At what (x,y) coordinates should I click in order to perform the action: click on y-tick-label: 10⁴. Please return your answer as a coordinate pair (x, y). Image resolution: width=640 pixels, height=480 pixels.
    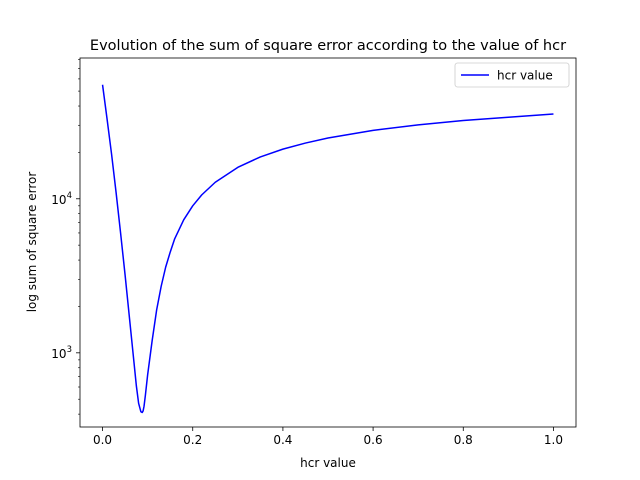
    Looking at the image, I should click on (61, 199).